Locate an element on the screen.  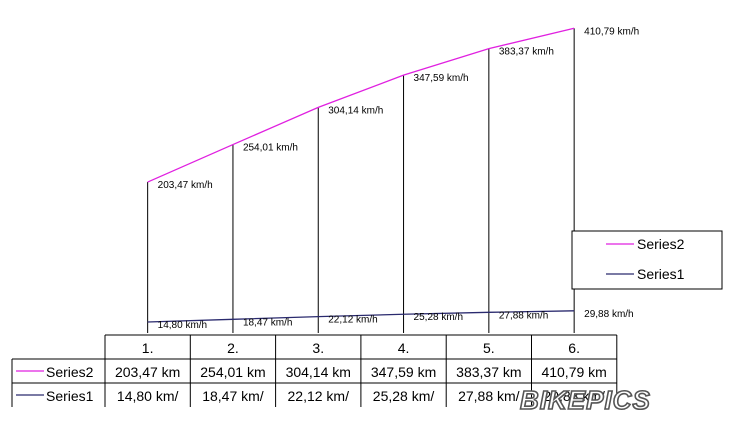
watermark-logo: BIKEPICS is located at coordinates (585, 400).